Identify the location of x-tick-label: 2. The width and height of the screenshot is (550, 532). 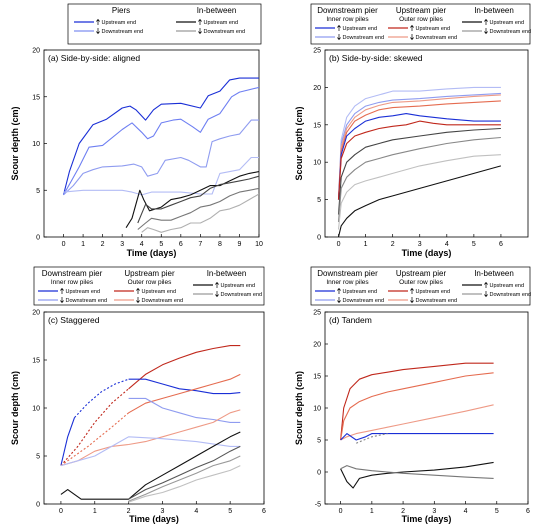
(129, 511).